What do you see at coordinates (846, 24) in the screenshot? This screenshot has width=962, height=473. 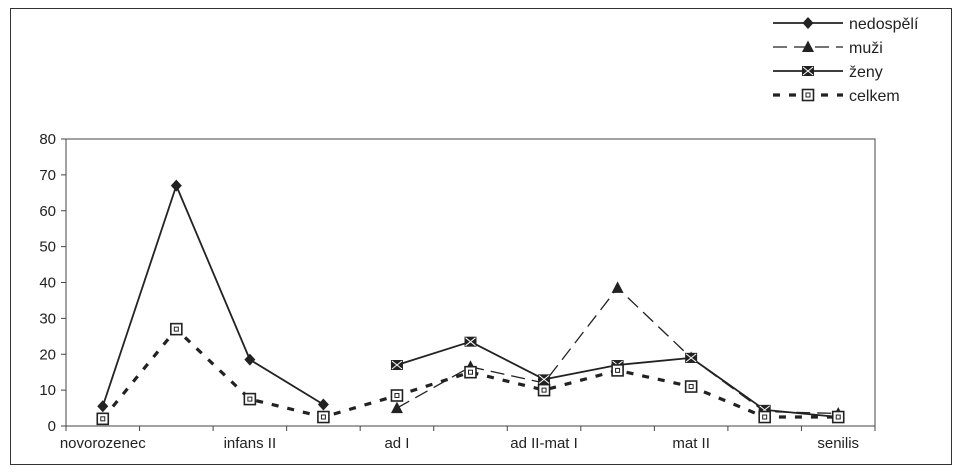 I see `legend-item-nedospeli: nedospělí` at bounding box center [846, 24].